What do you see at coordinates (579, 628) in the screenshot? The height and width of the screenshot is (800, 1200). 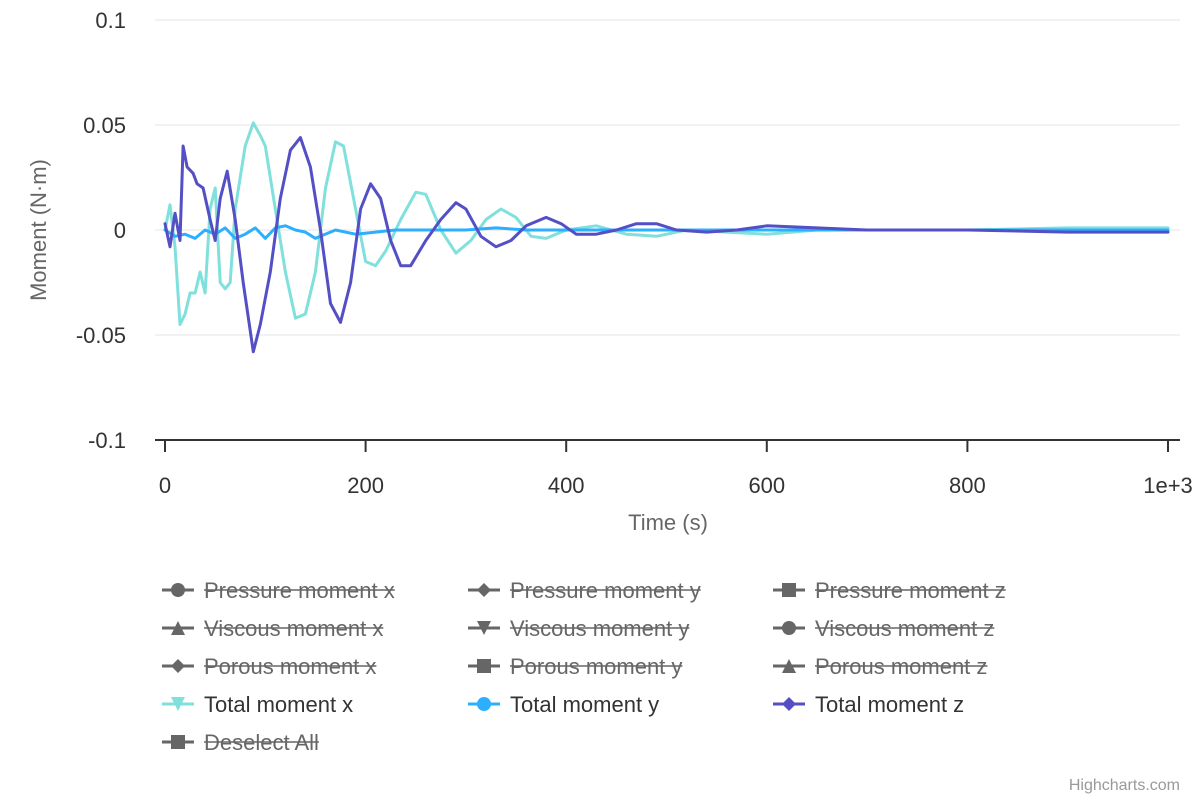 I see `legend-item-viscous-moment-y: Viscous moment y` at bounding box center [579, 628].